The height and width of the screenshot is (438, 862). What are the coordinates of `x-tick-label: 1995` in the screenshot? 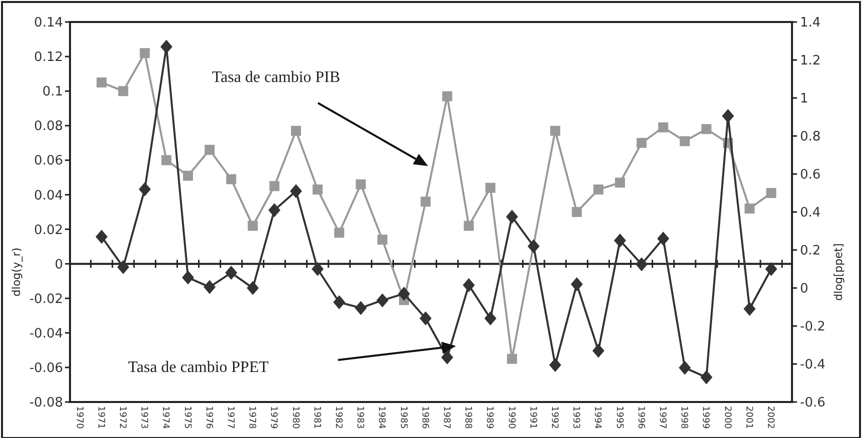 It's located at (619, 417).